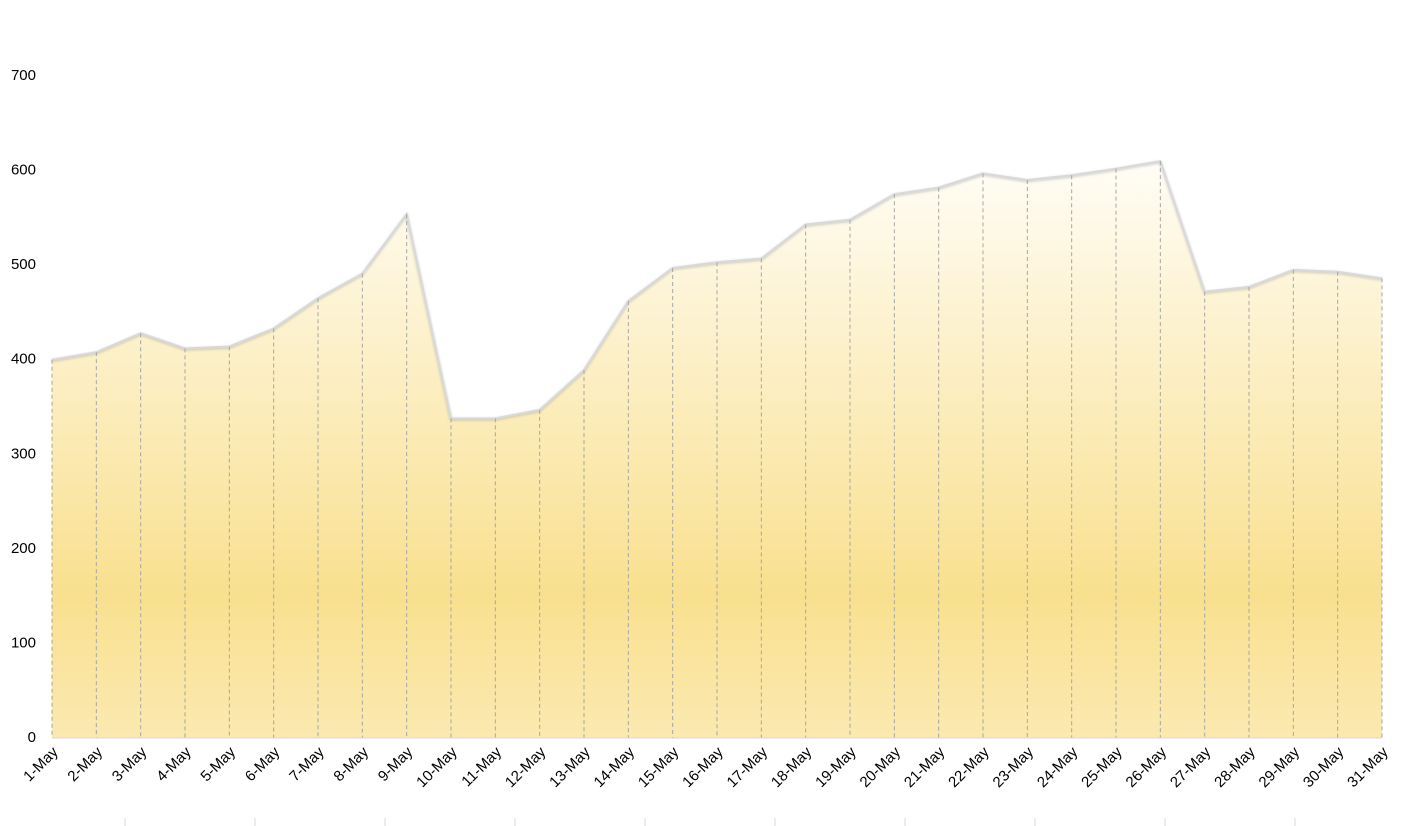 The width and height of the screenshot is (1422, 826). What do you see at coordinates (23, 453) in the screenshot?
I see `y-tick-label: 300` at bounding box center [23, 453].